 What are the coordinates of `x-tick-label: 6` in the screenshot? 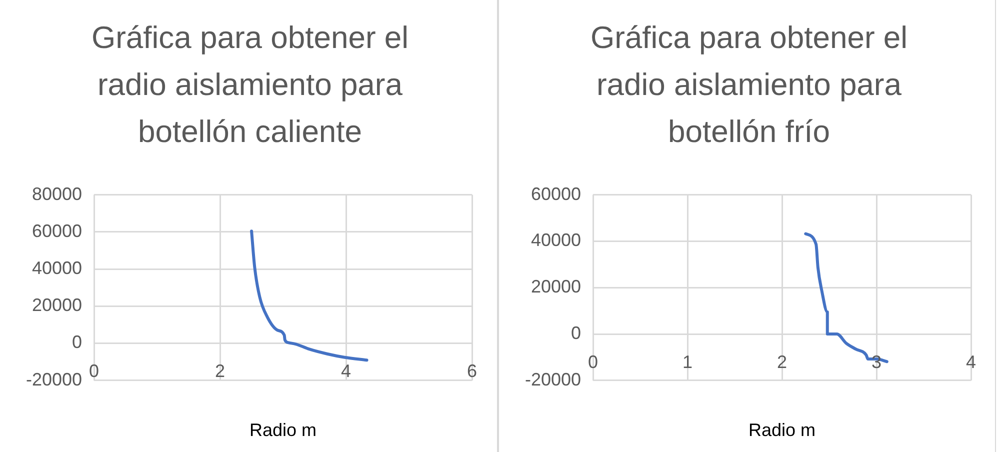 It's located at (472, 371).